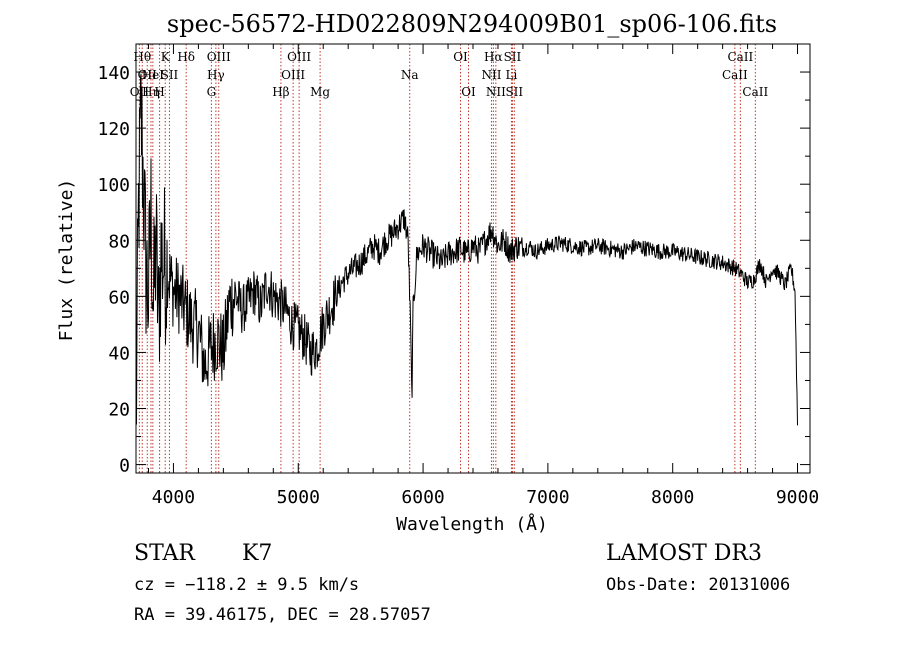 Image resolution: width=900 pixels, height=649 pixels. What do you see at coordinates (684, 553) in the screenshot?
I see `survey-name: LAMOST DR3` at bounding box center [684, 553].